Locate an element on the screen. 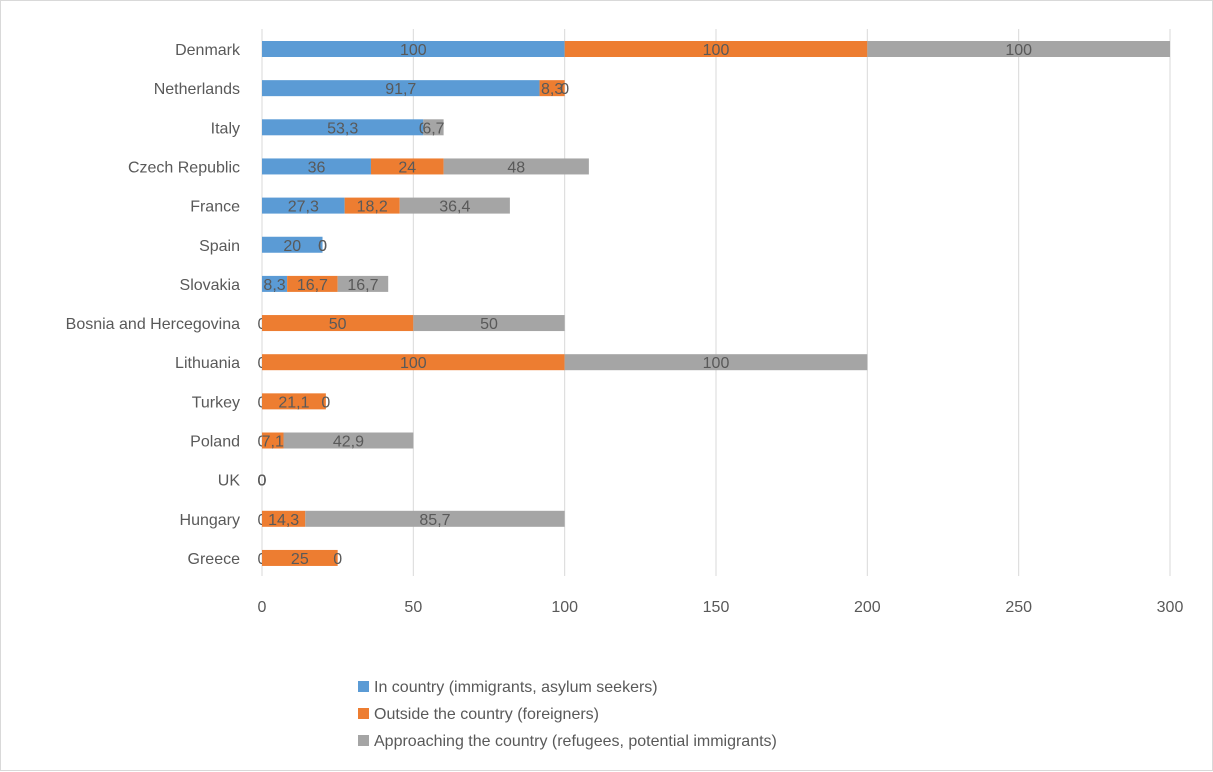  category-label: Turkey is located at coordinates (216, 402).